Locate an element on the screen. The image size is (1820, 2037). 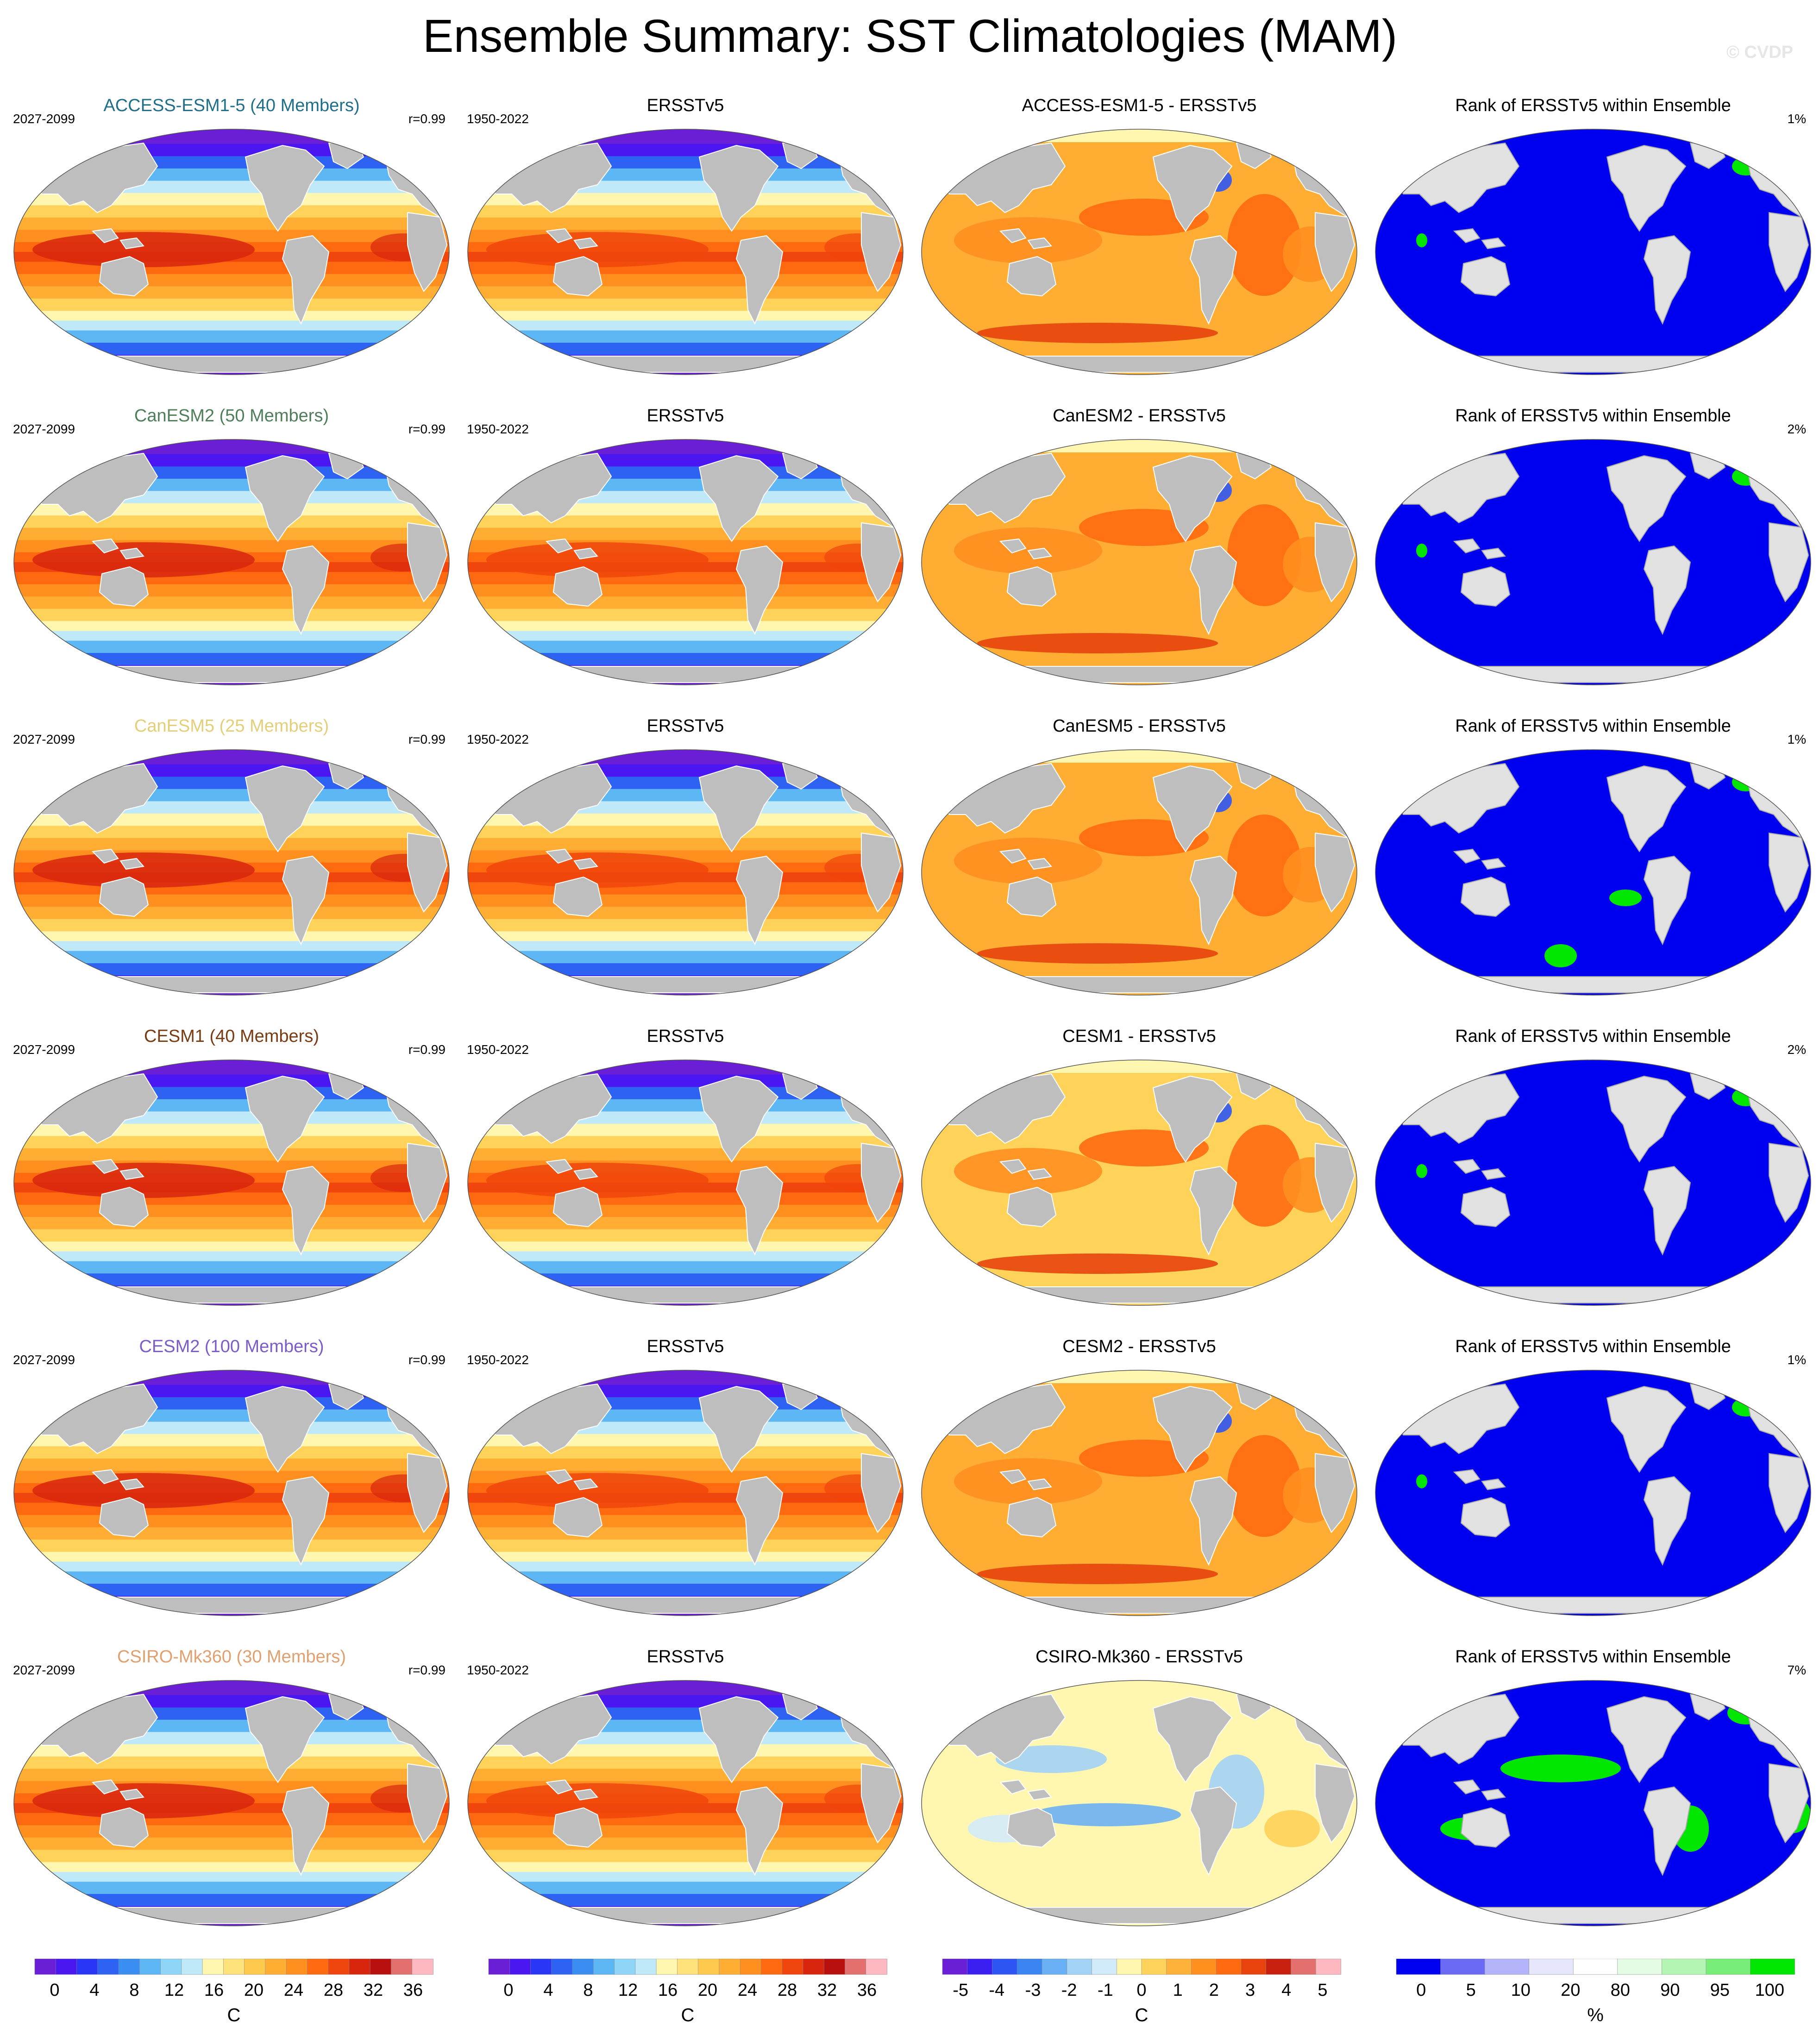
rank-colorbar-swatches: 0 5 10 20 80 90 95 100 is located at coordinates (1595, 1979).